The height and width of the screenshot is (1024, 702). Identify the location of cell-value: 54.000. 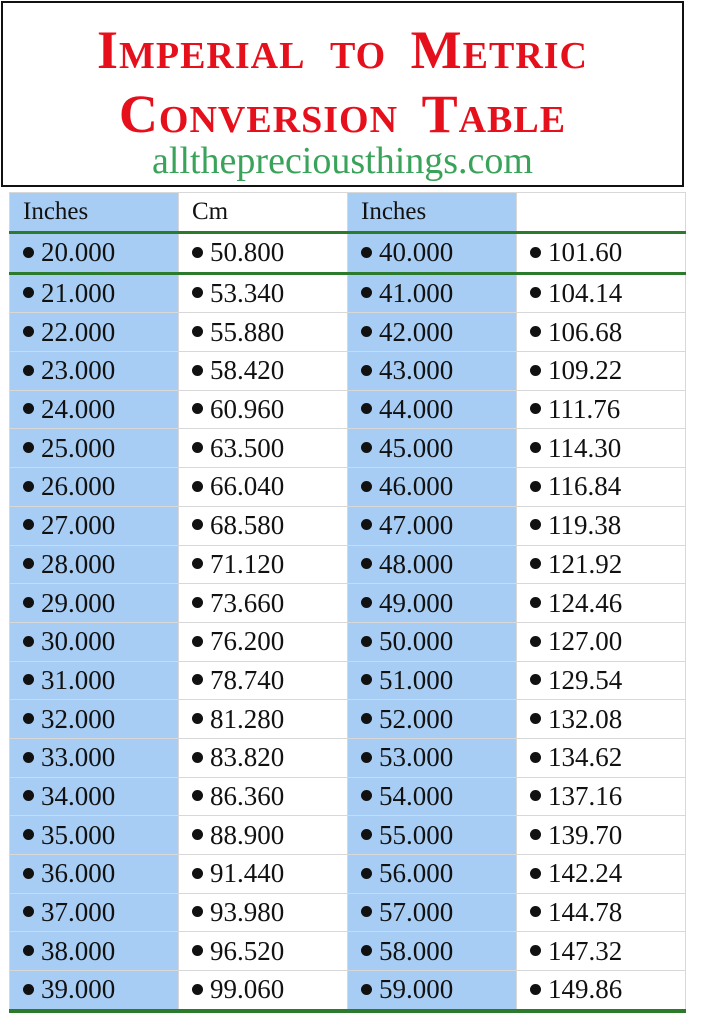
(416, 795).